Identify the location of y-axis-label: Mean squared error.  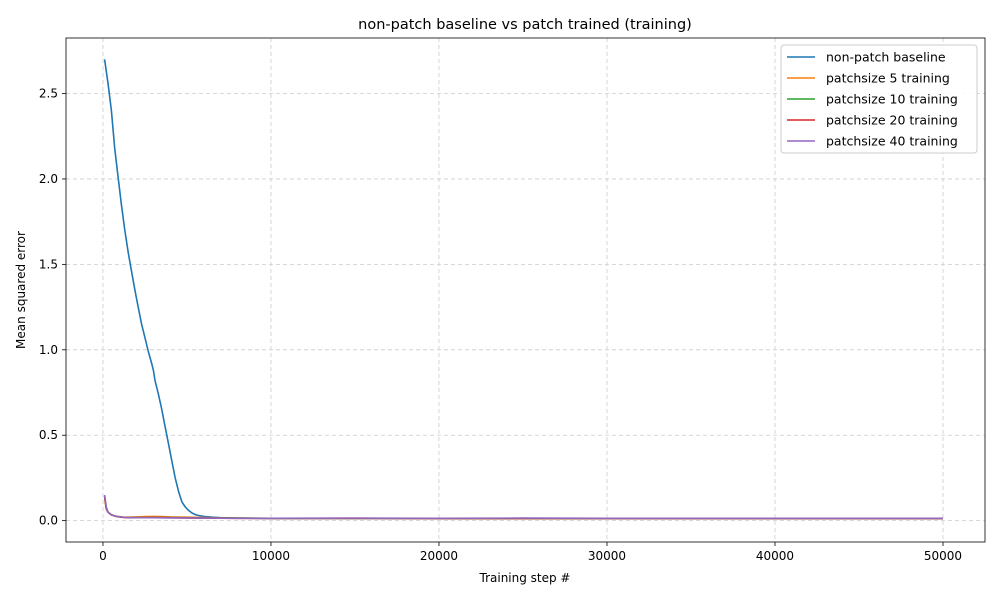
(21, 290).